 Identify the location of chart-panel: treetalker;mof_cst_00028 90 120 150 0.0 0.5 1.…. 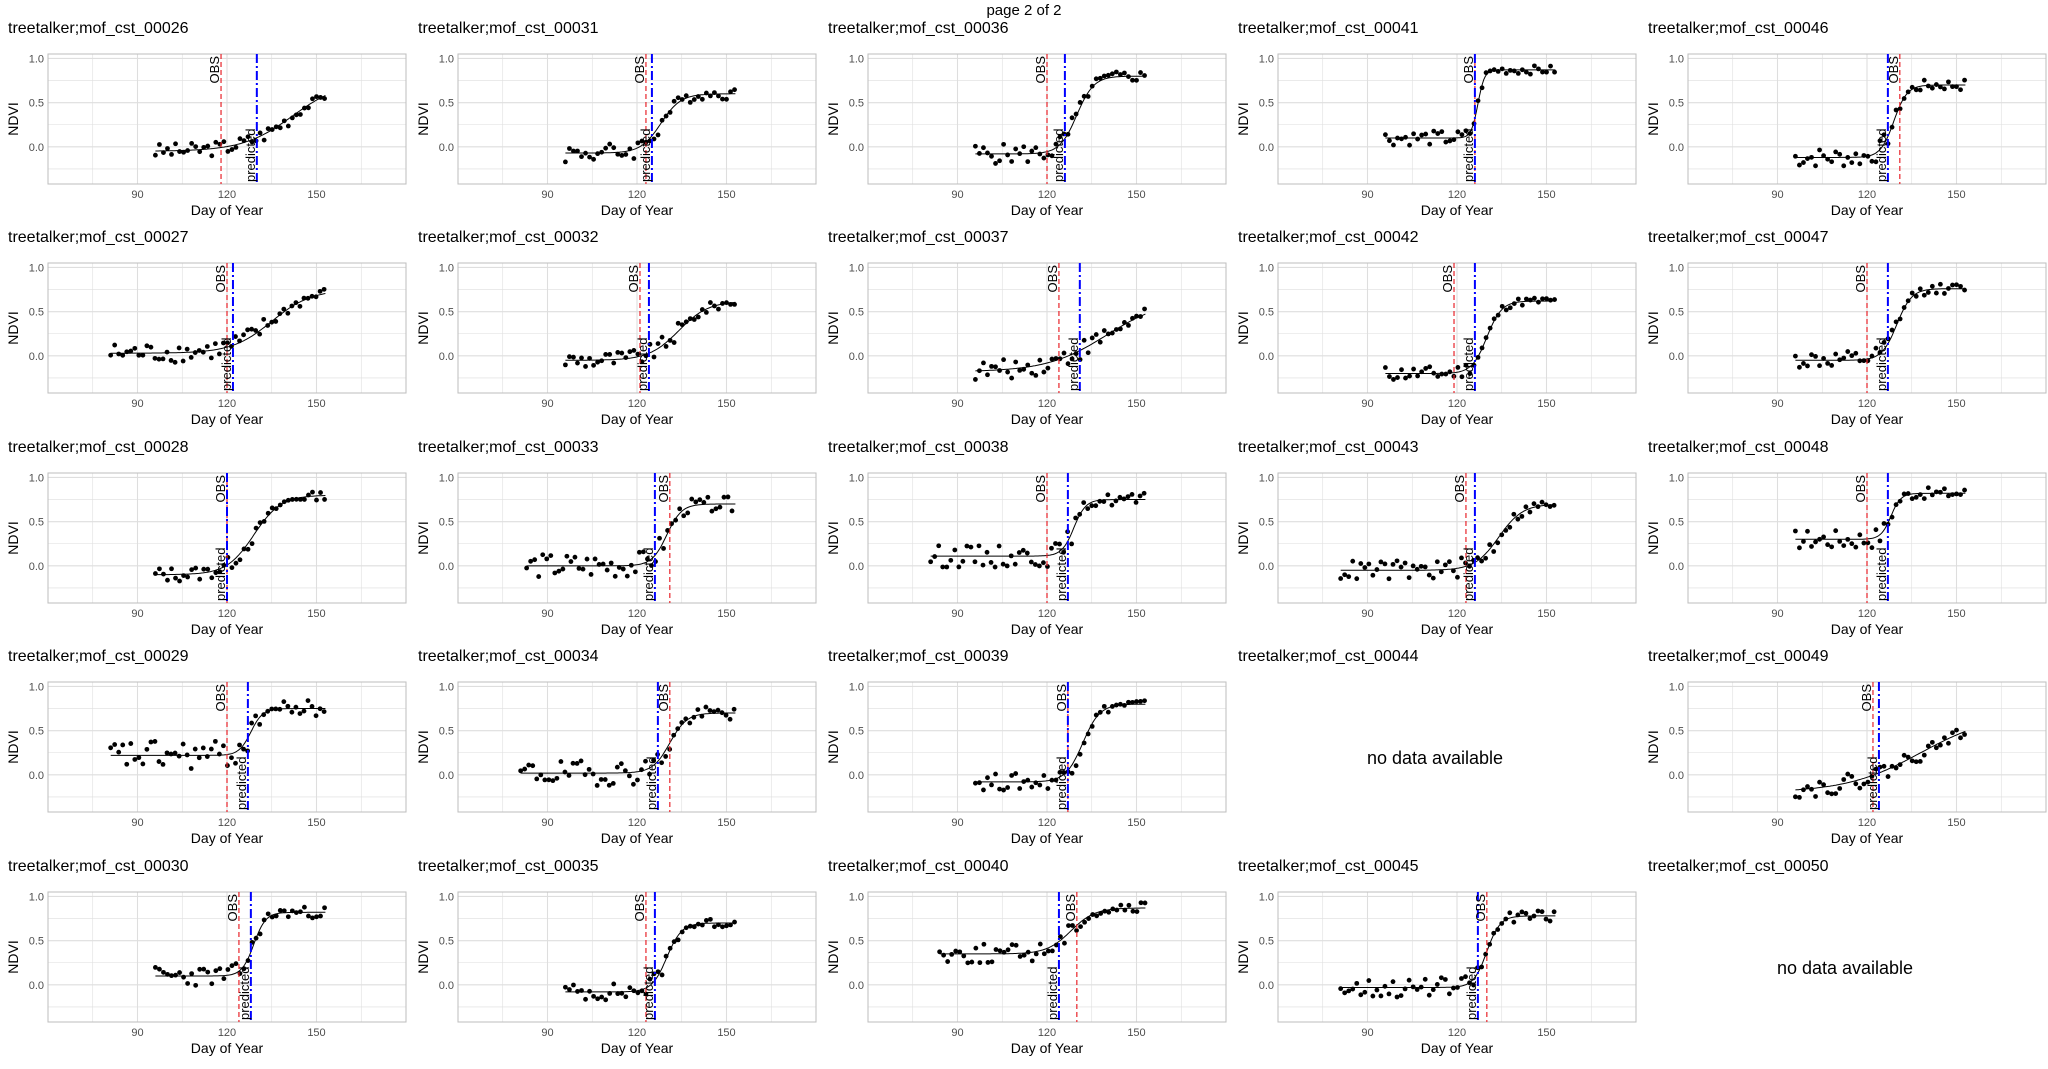
(205, 544).